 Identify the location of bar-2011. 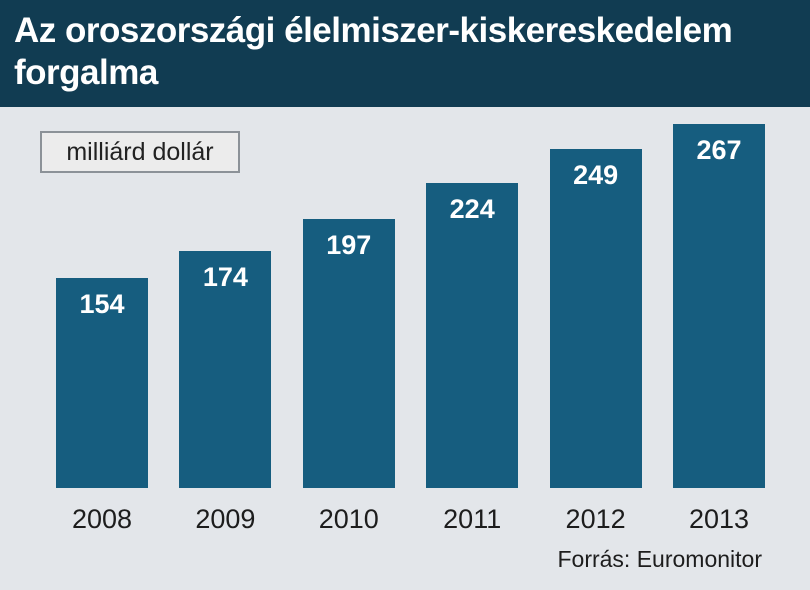
(472, 335).